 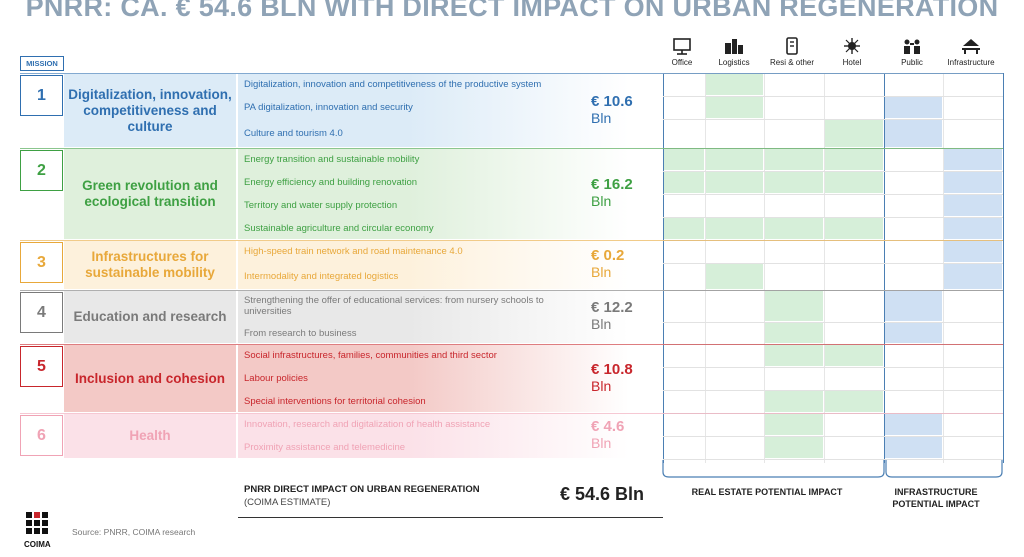 What do you see at coordinates (37, 523) in the screenshot?
I see `coima-logo-icon` at bounding box center [37, 523].